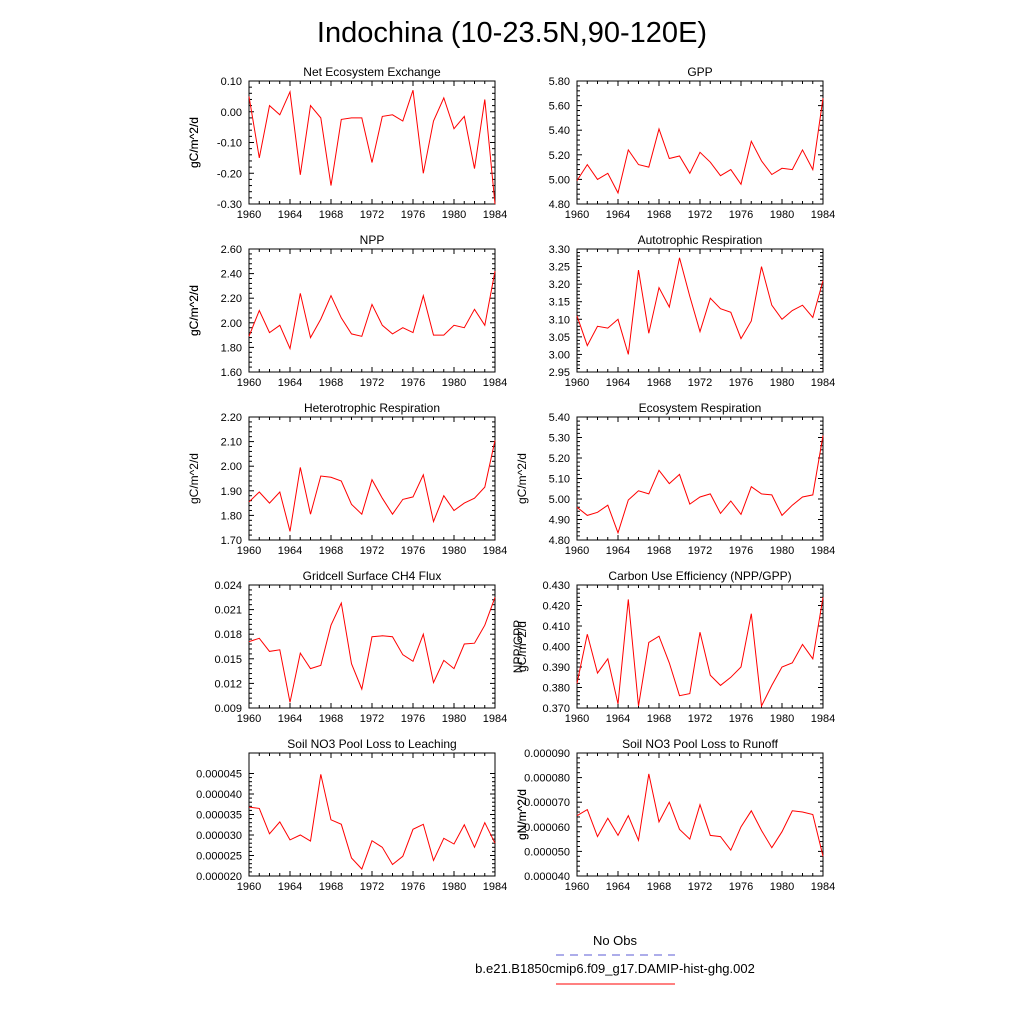  I want to click on panel-title: Carbon Use Efficiency (NPP/GPP), so click(699, 576).